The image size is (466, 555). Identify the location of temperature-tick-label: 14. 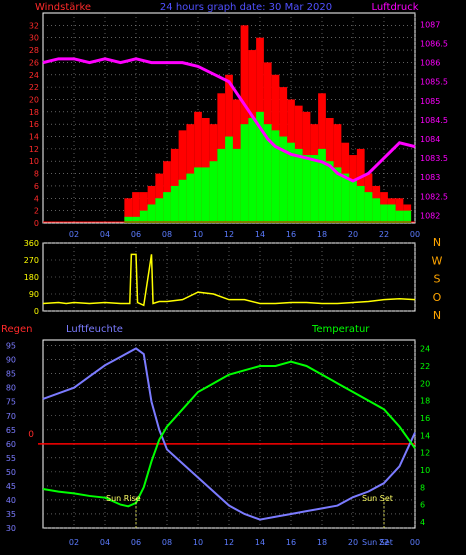
(425, 435).